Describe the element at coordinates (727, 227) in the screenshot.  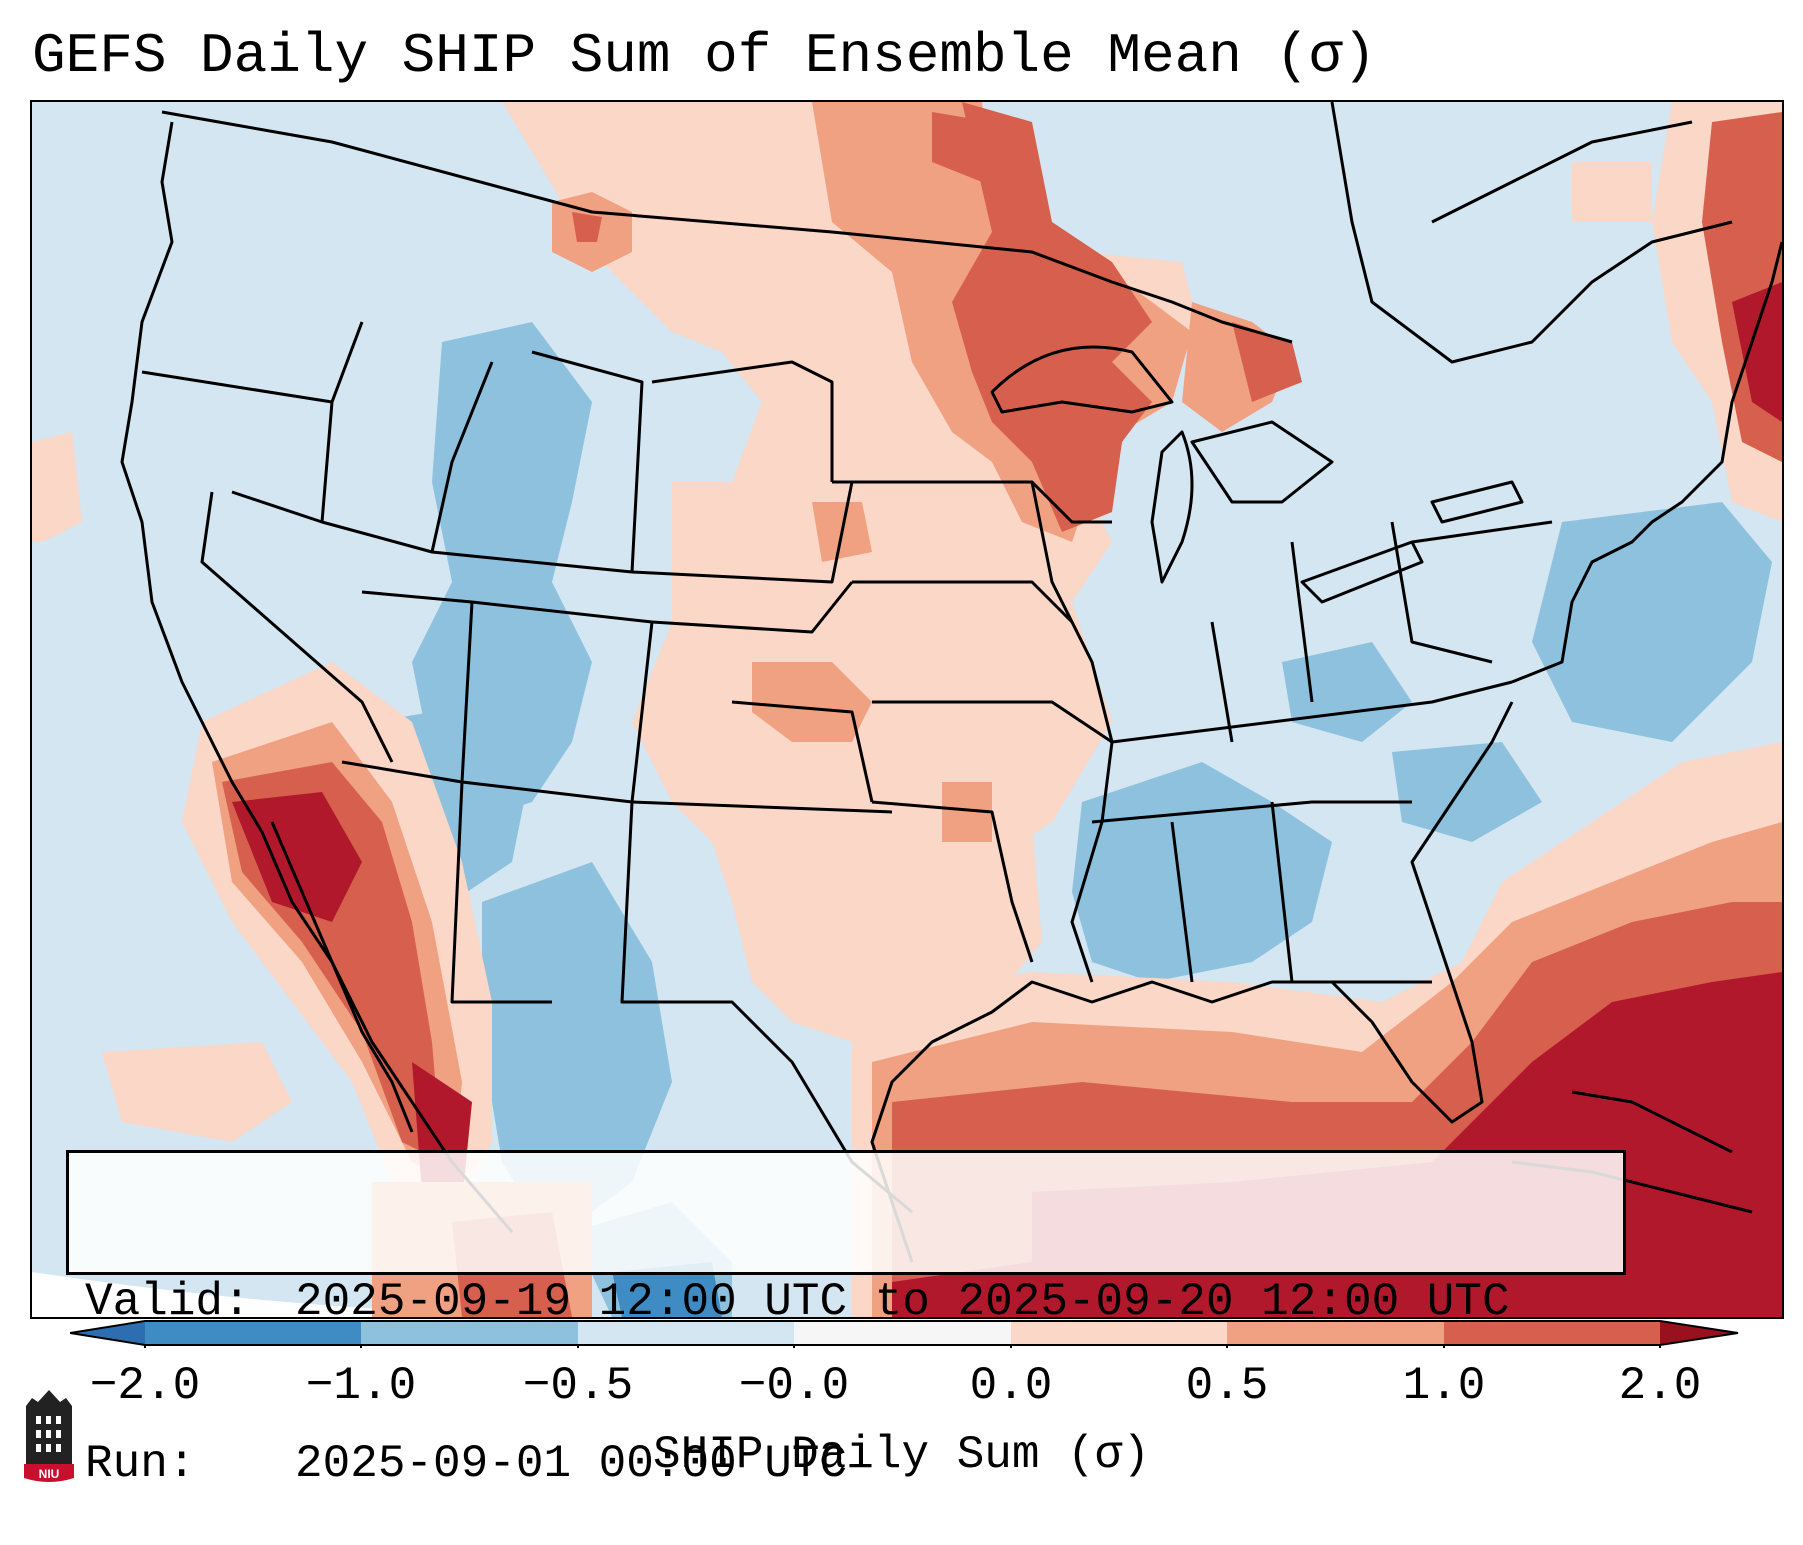
I see `us-canada-border` at that location.